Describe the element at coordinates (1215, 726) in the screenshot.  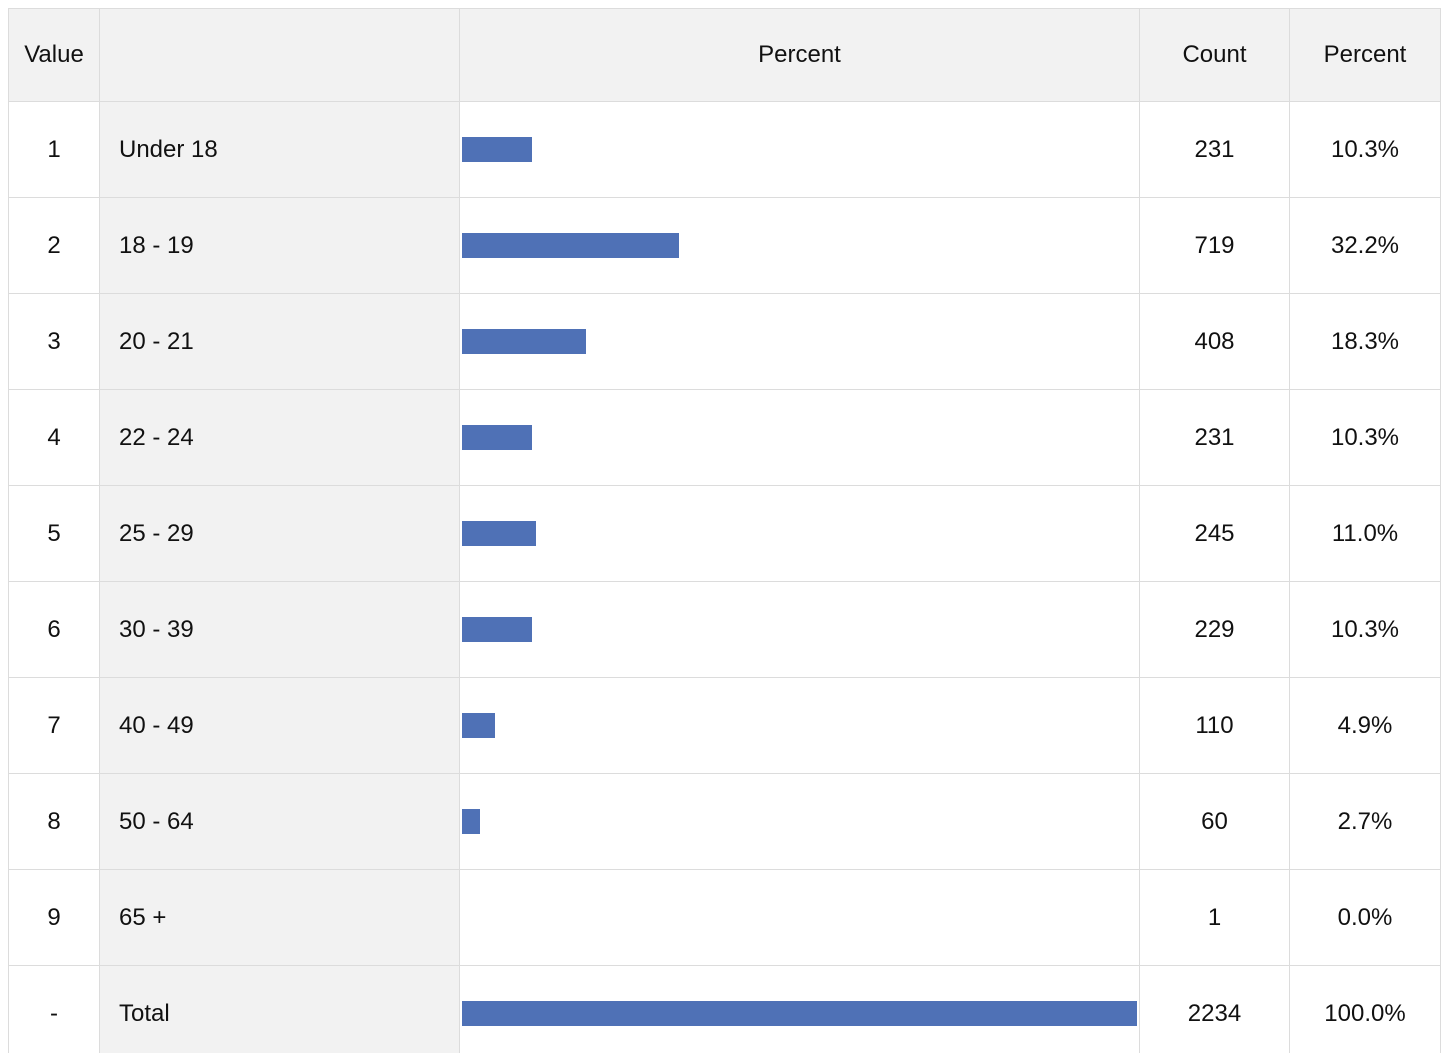
I see `count-cell: 110` at that location.